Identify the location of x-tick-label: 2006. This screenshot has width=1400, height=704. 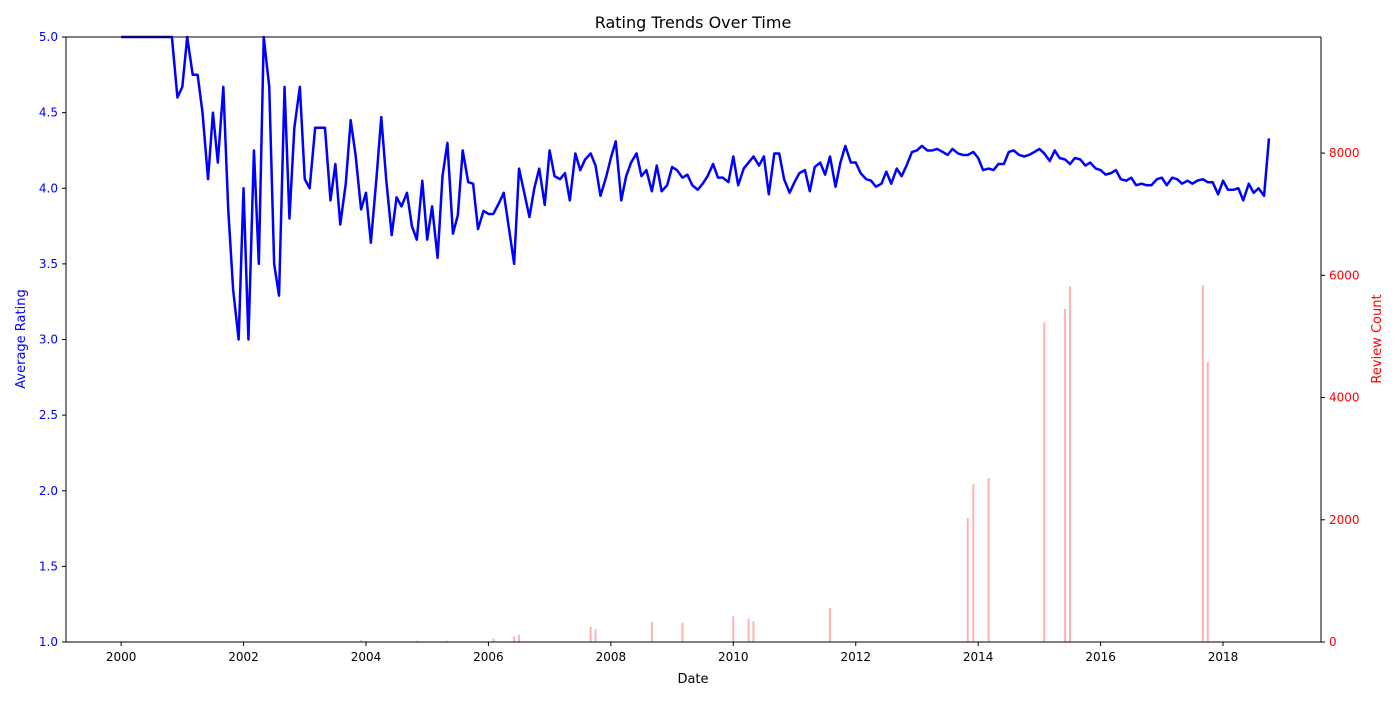
(488, 657).